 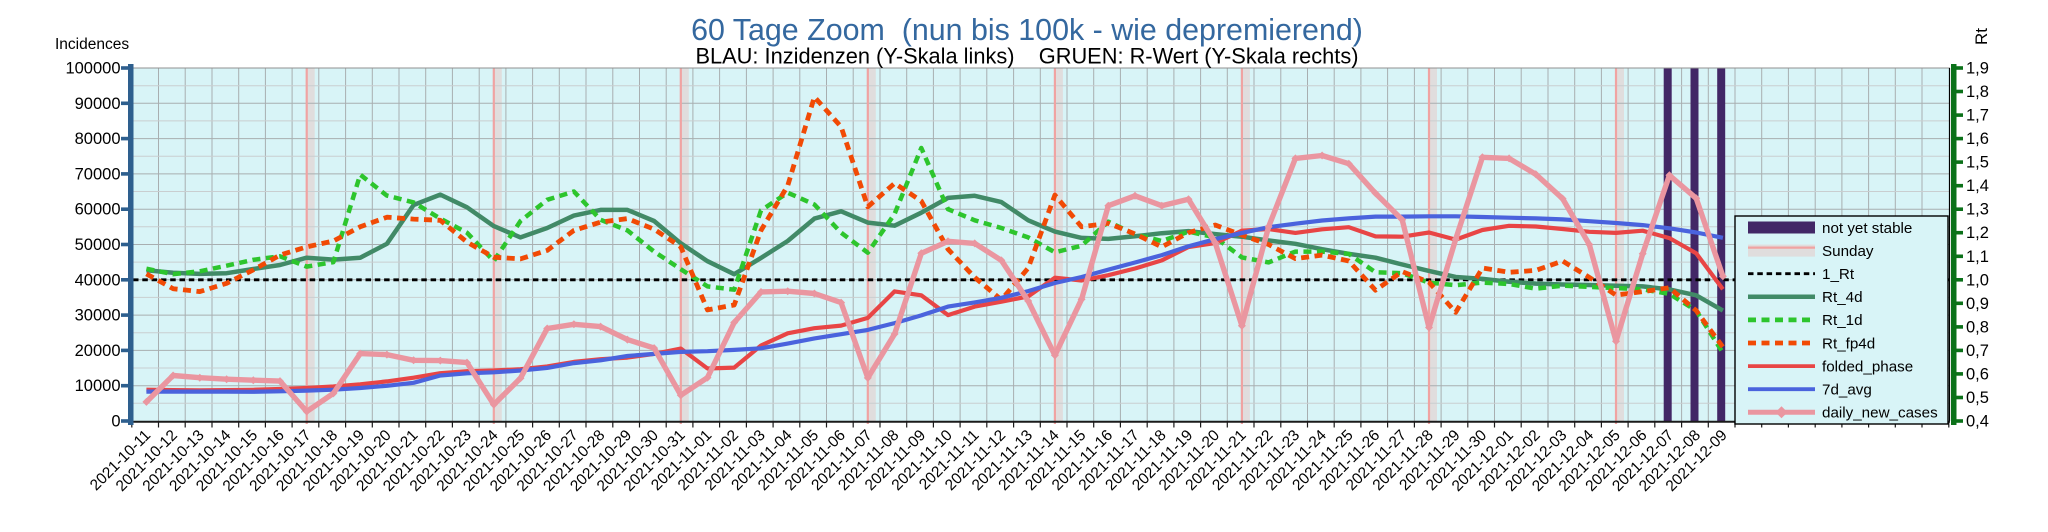 I want to click on svg-text: 1,0, so click(x=1977, y=280).